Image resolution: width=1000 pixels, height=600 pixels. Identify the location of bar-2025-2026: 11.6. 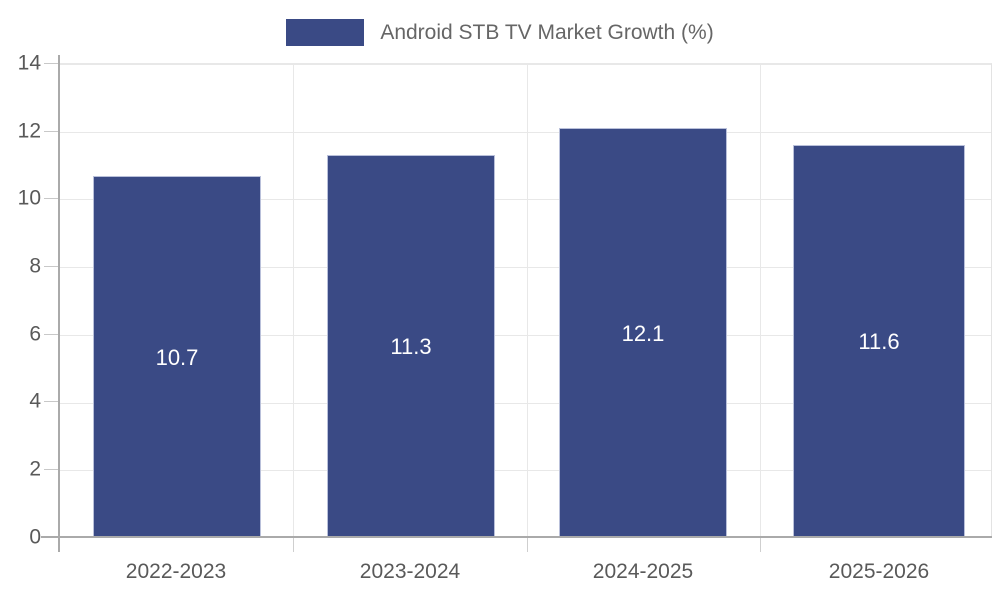
(879, 341).